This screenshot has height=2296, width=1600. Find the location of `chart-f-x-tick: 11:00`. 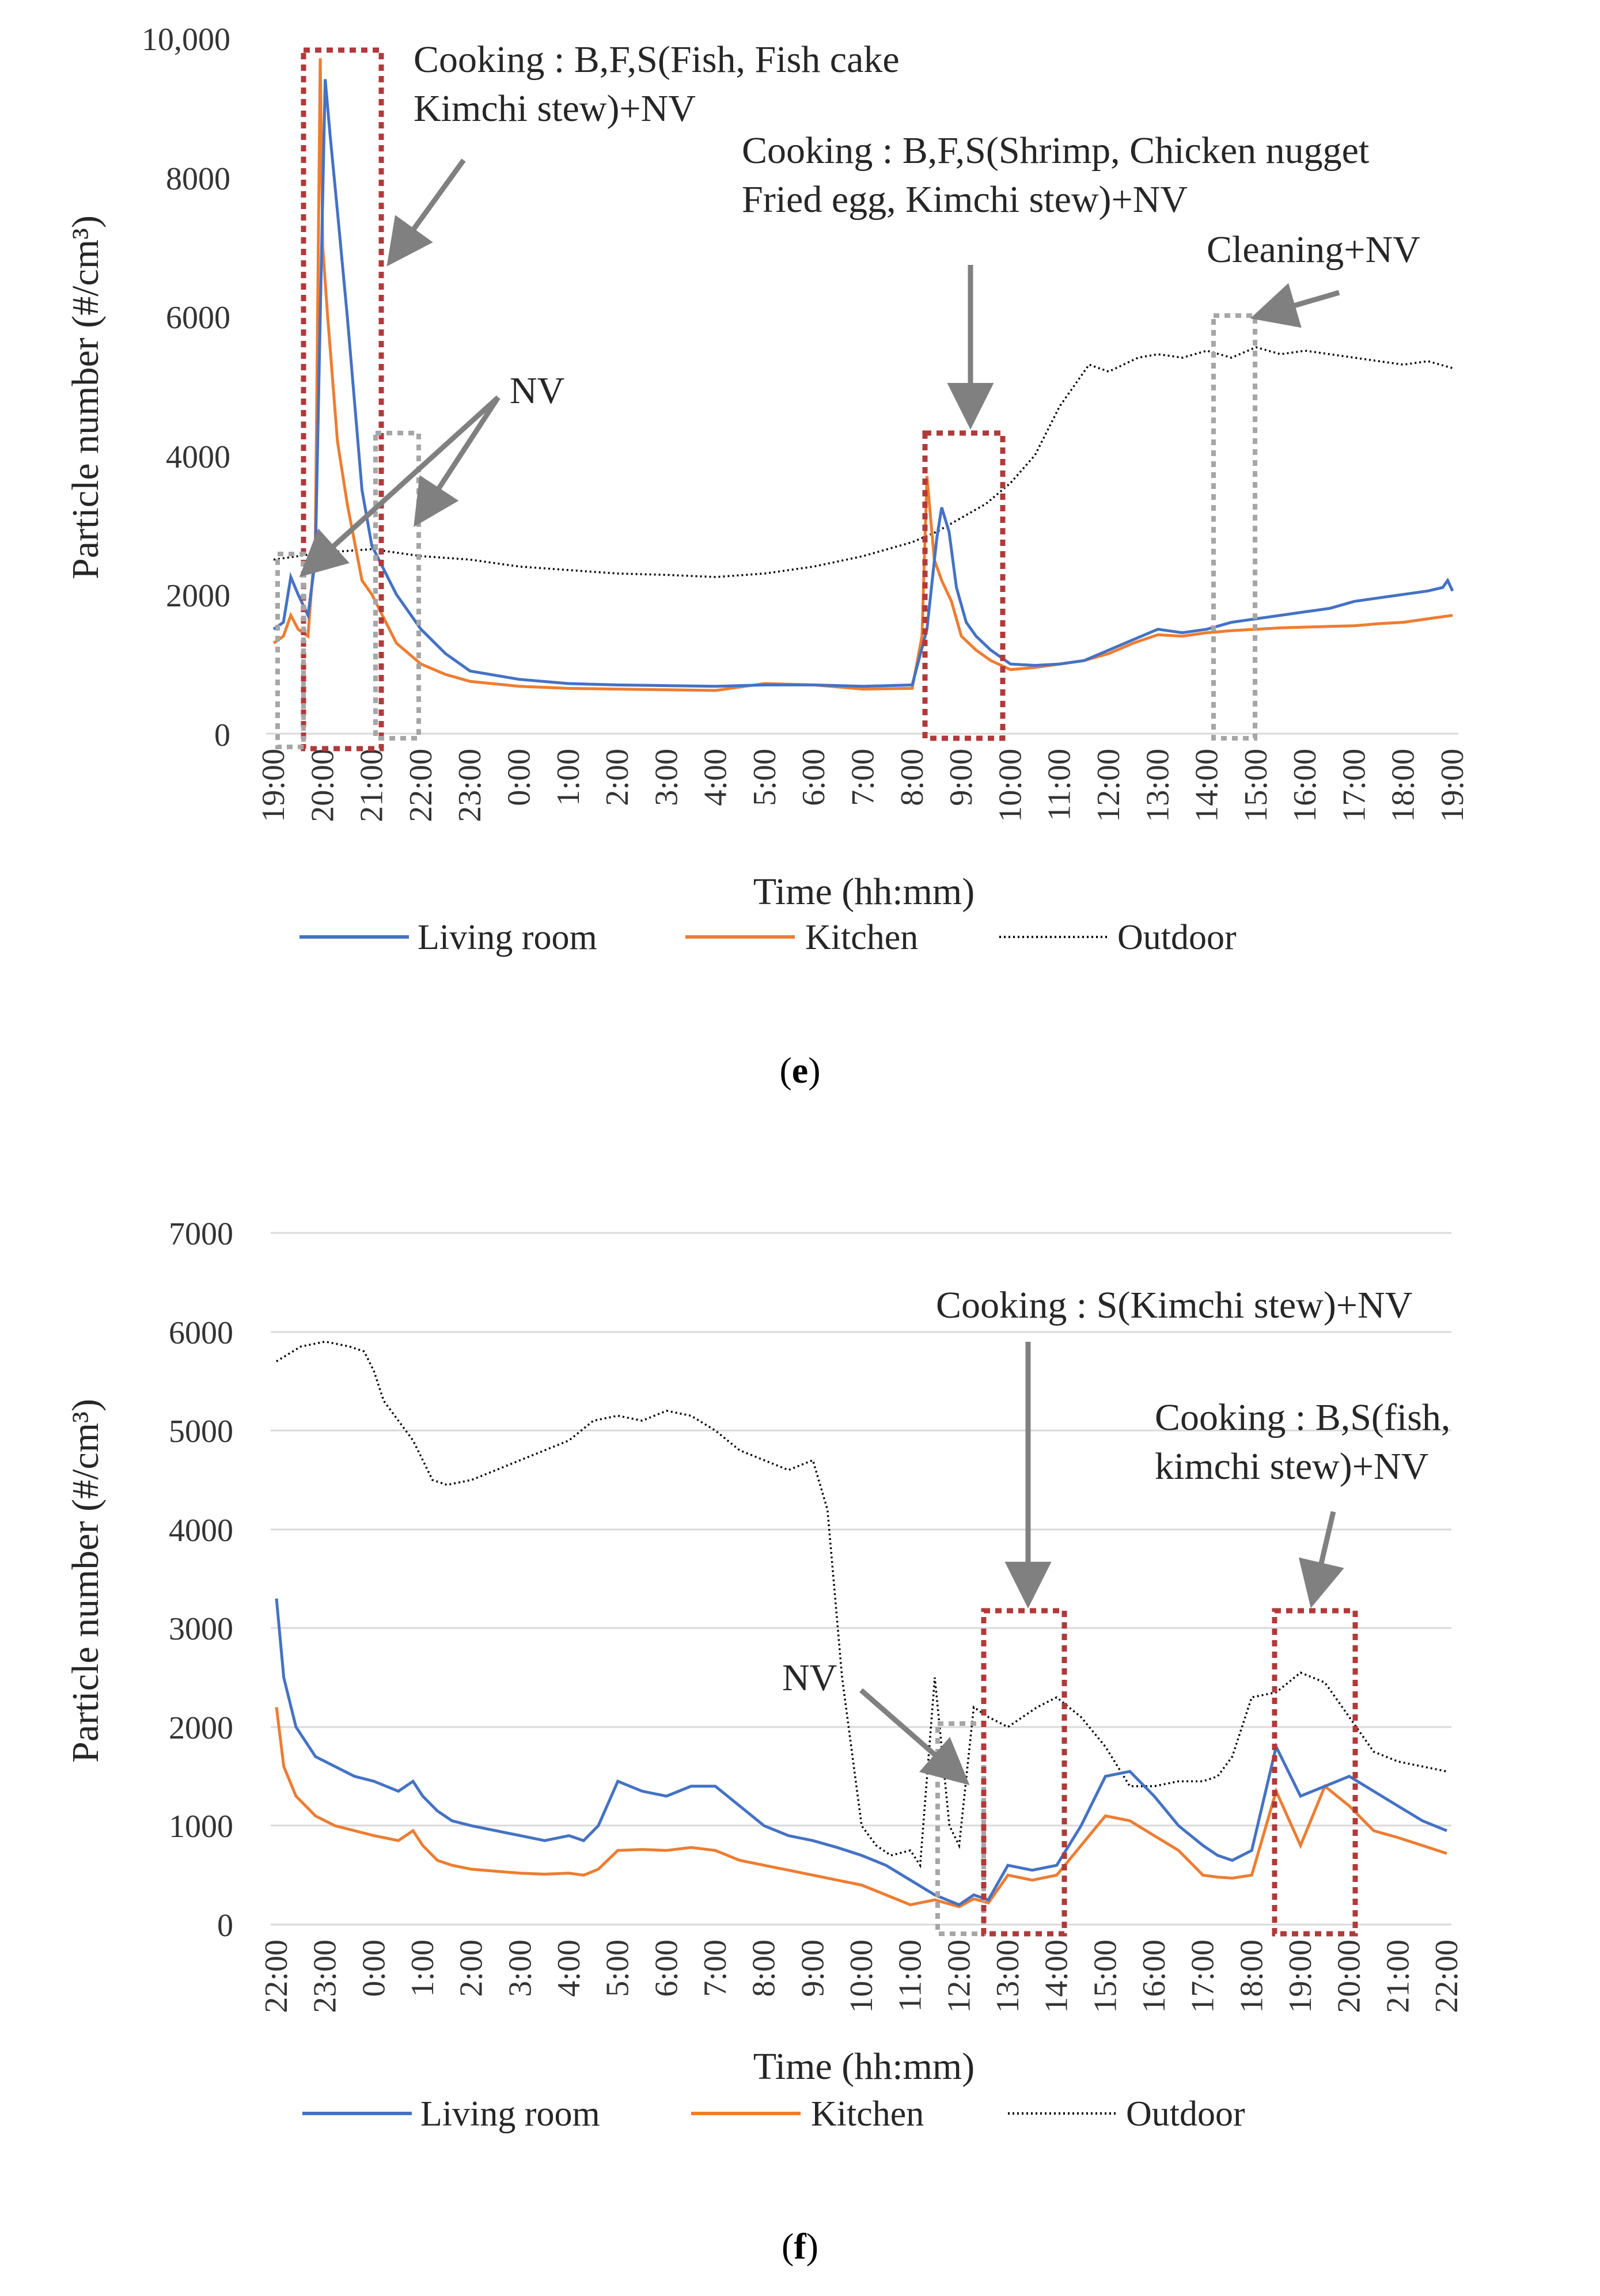

chart-f-x-tick: 11:00 is located at coordinates (911, 1976).